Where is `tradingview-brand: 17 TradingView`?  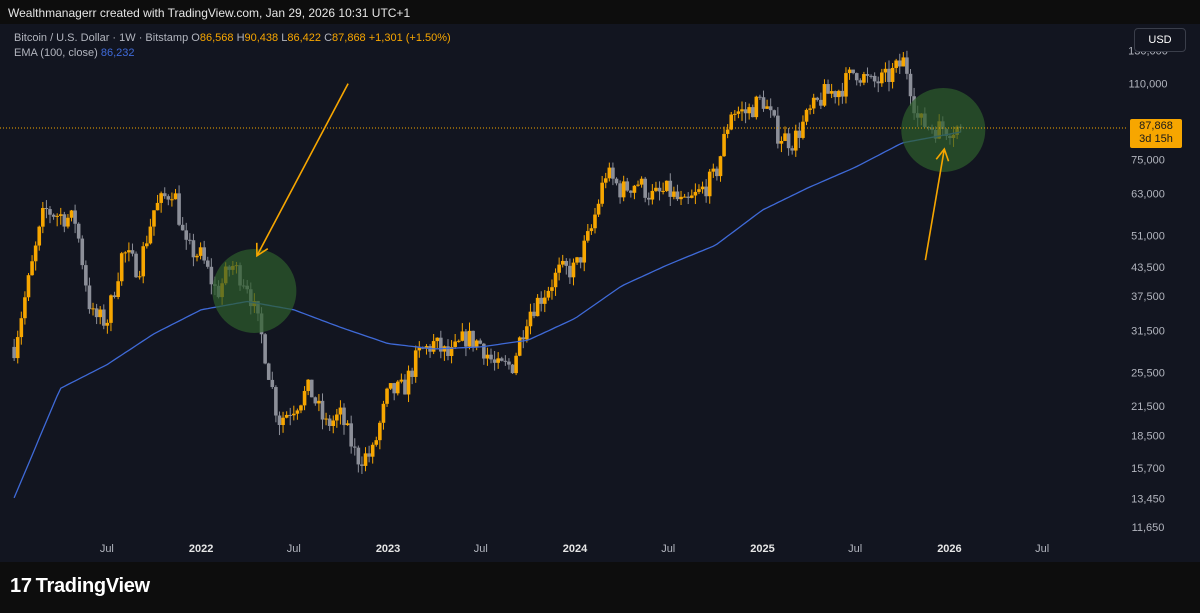
tradingview-brand: 17 TradingView is located at coordinates (80, 586).